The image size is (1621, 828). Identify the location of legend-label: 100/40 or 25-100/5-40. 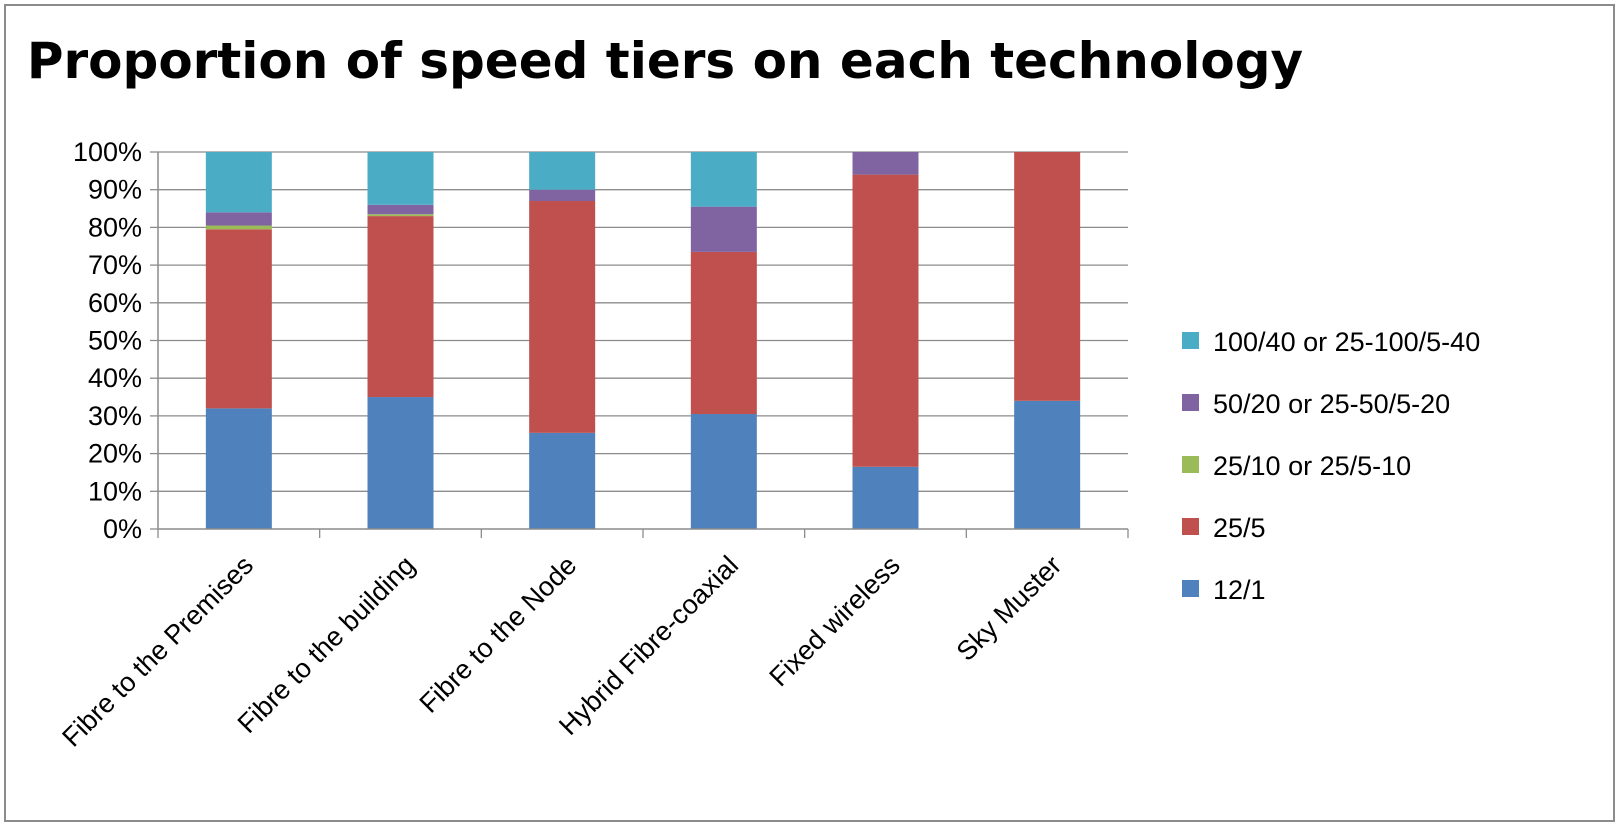
(1346, 342).